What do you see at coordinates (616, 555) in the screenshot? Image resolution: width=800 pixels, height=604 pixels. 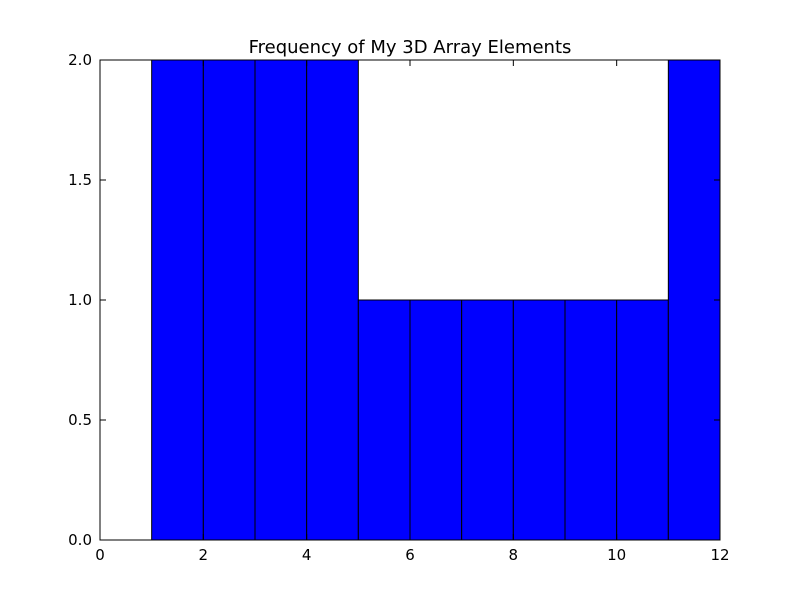 I see `x-tick-label-5: 10` at bounding box center [616, 555].